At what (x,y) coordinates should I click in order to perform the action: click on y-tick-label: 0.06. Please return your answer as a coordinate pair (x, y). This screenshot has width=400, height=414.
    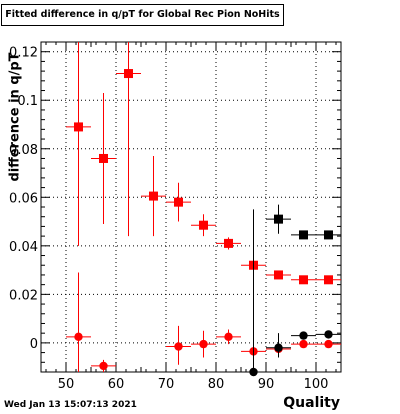
    Looking at the image, I should click on (23, 198).